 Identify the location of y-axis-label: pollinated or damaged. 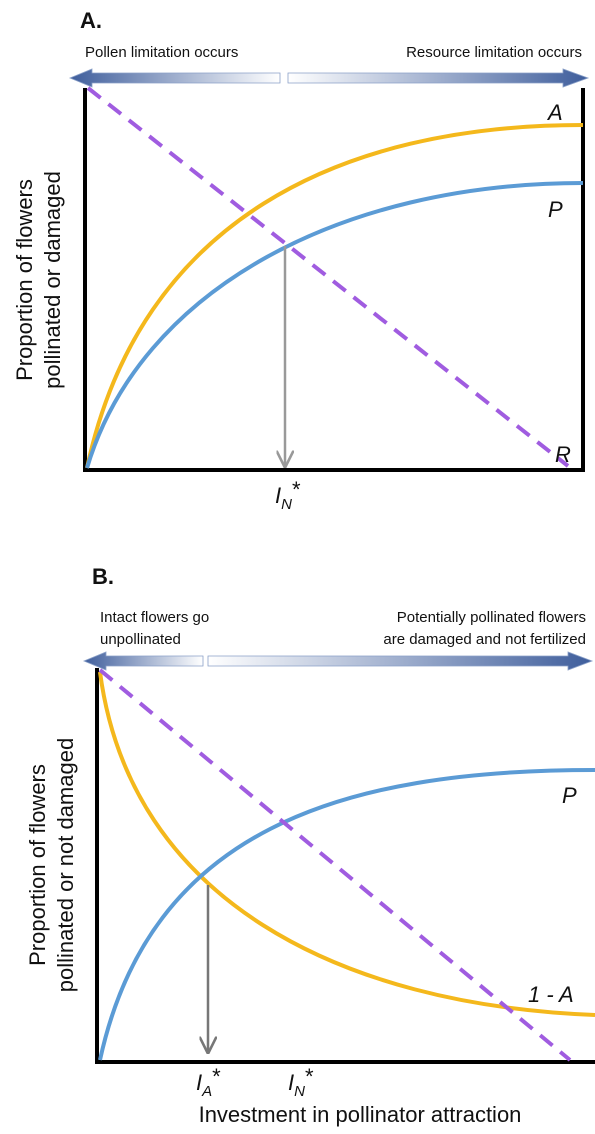
(52, 280).